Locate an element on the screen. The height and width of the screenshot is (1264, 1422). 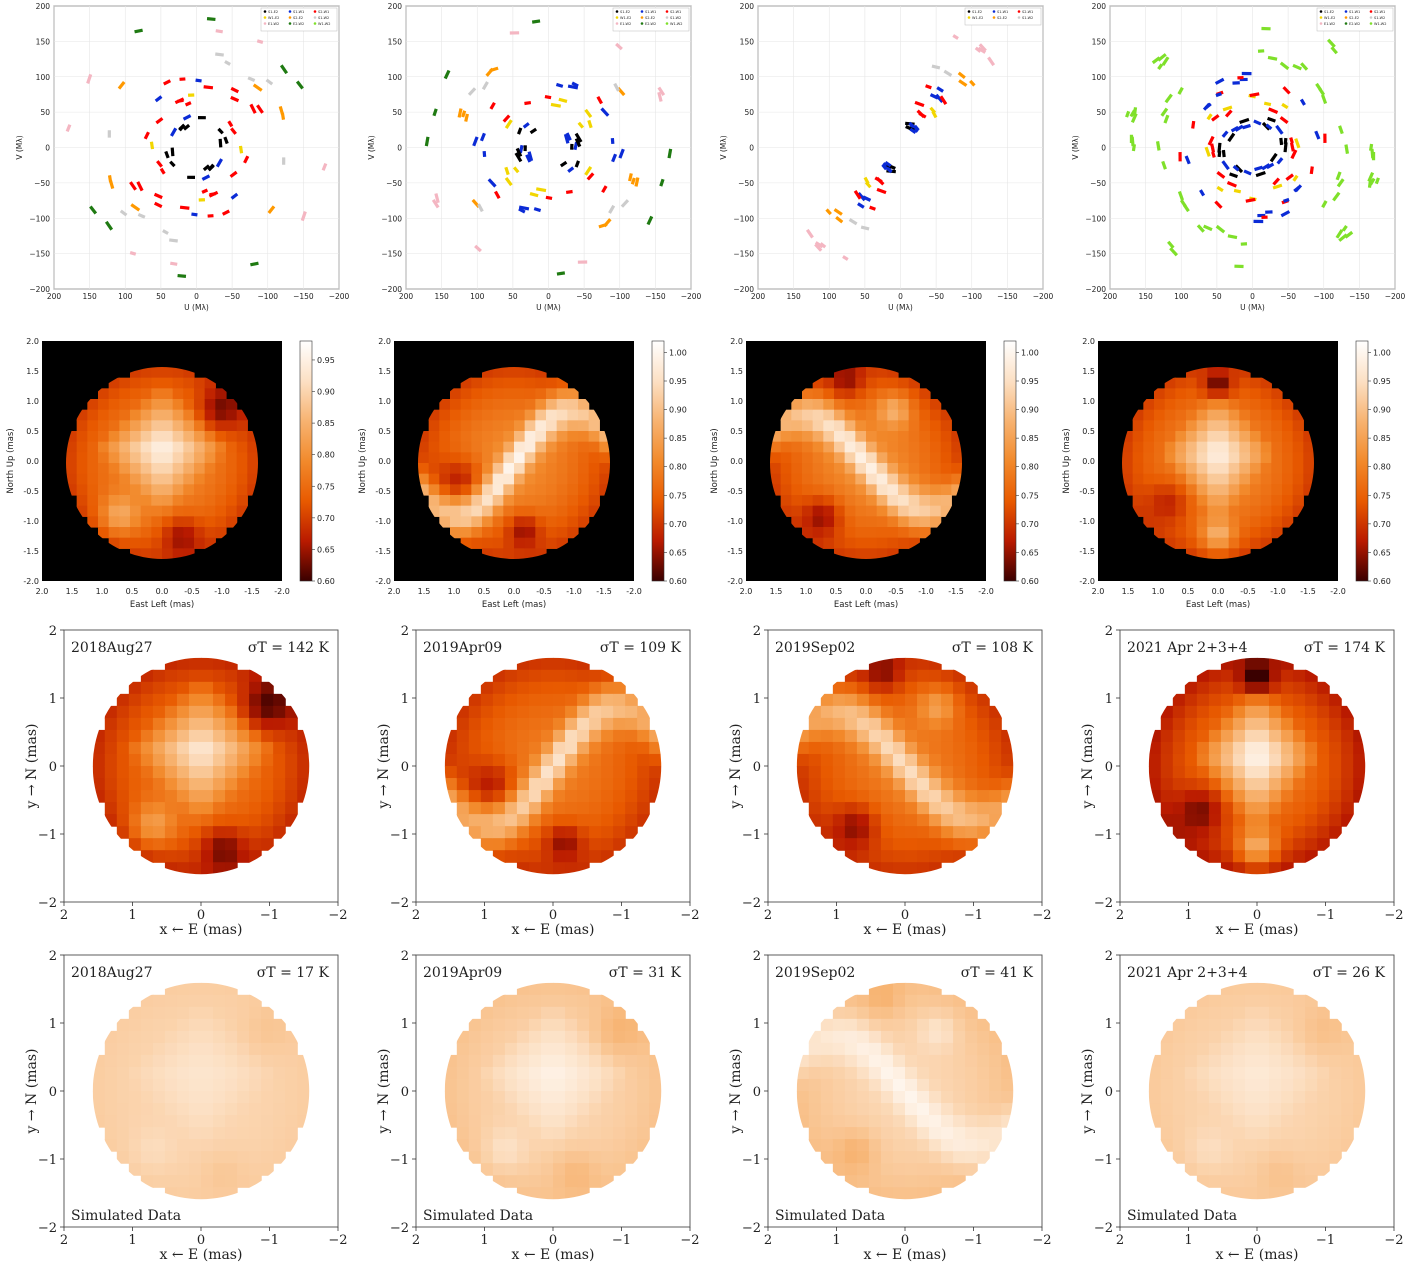
y-tick-label: −150 is located at coordinates (743, 254).